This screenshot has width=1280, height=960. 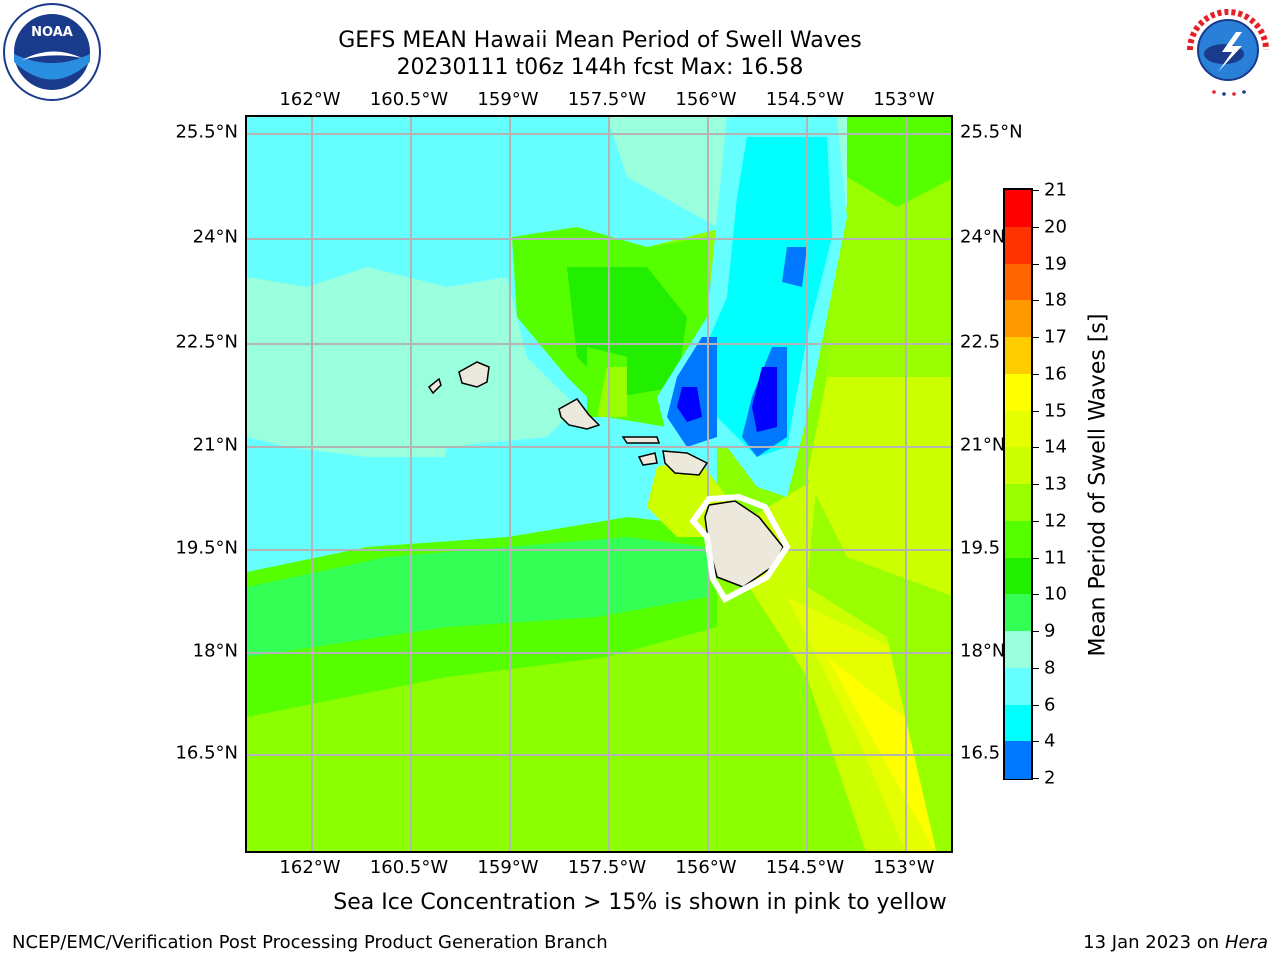 I want to click on lat-label-left: 25.5°N, so click(x=206, y=132).